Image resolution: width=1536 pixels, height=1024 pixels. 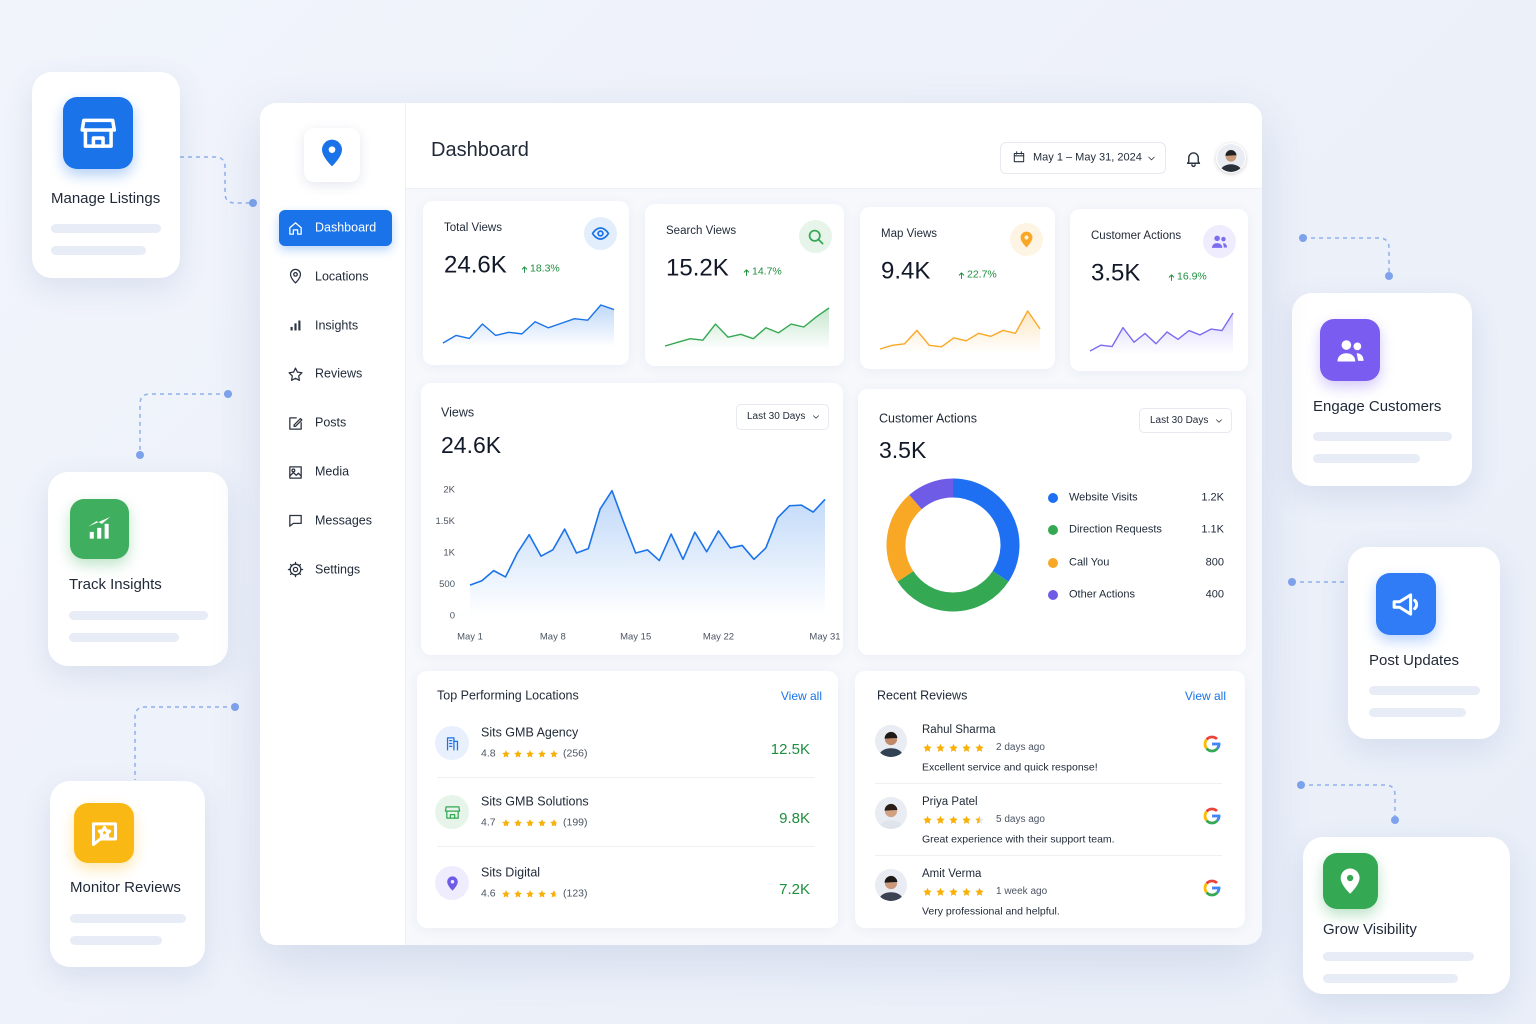 I want to click on sidebar-item: Reviews, so click(x=339, y=373).